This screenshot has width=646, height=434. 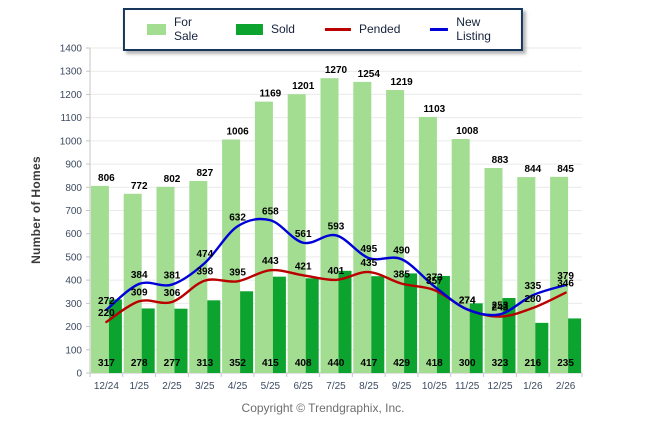 What do you see at coordinates (565, 363) in the screenshot?
I see `label-sold: 235` at bounding box center [565, 363].